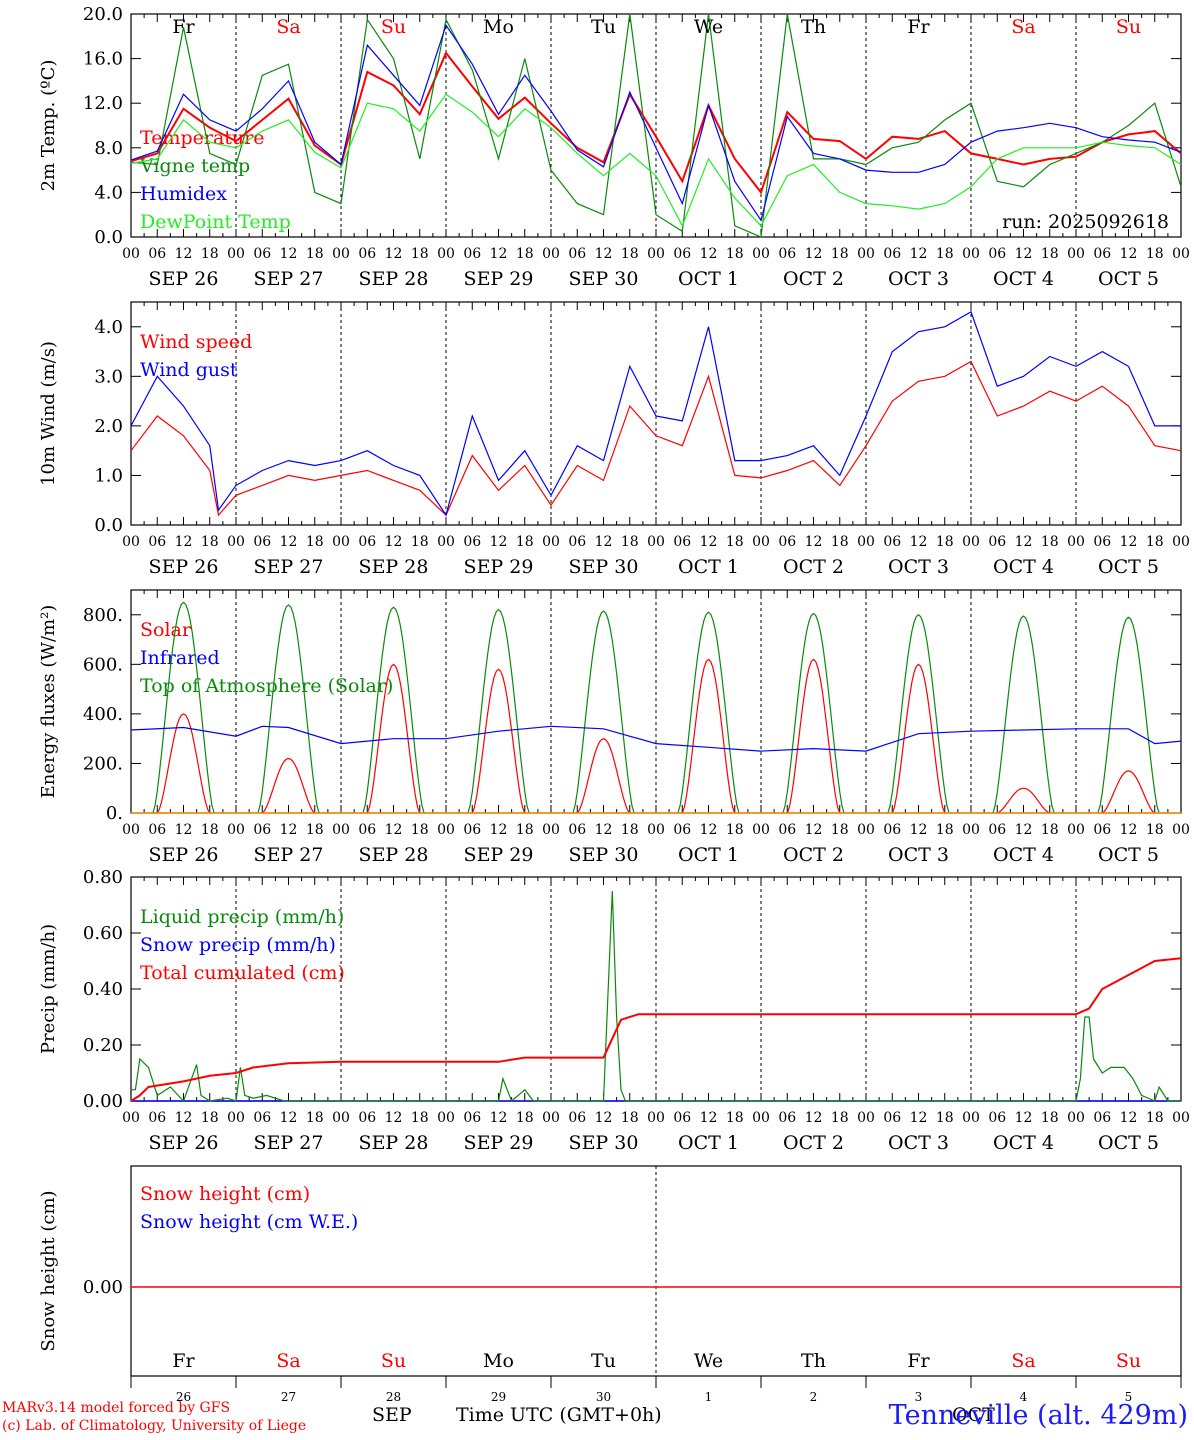 Image resolution: width=1194 pixels, height=1440 pixels. Describe the element at coordinates (499, 1143) in the screenshot. I see `date-label: SEP 29` at that location.